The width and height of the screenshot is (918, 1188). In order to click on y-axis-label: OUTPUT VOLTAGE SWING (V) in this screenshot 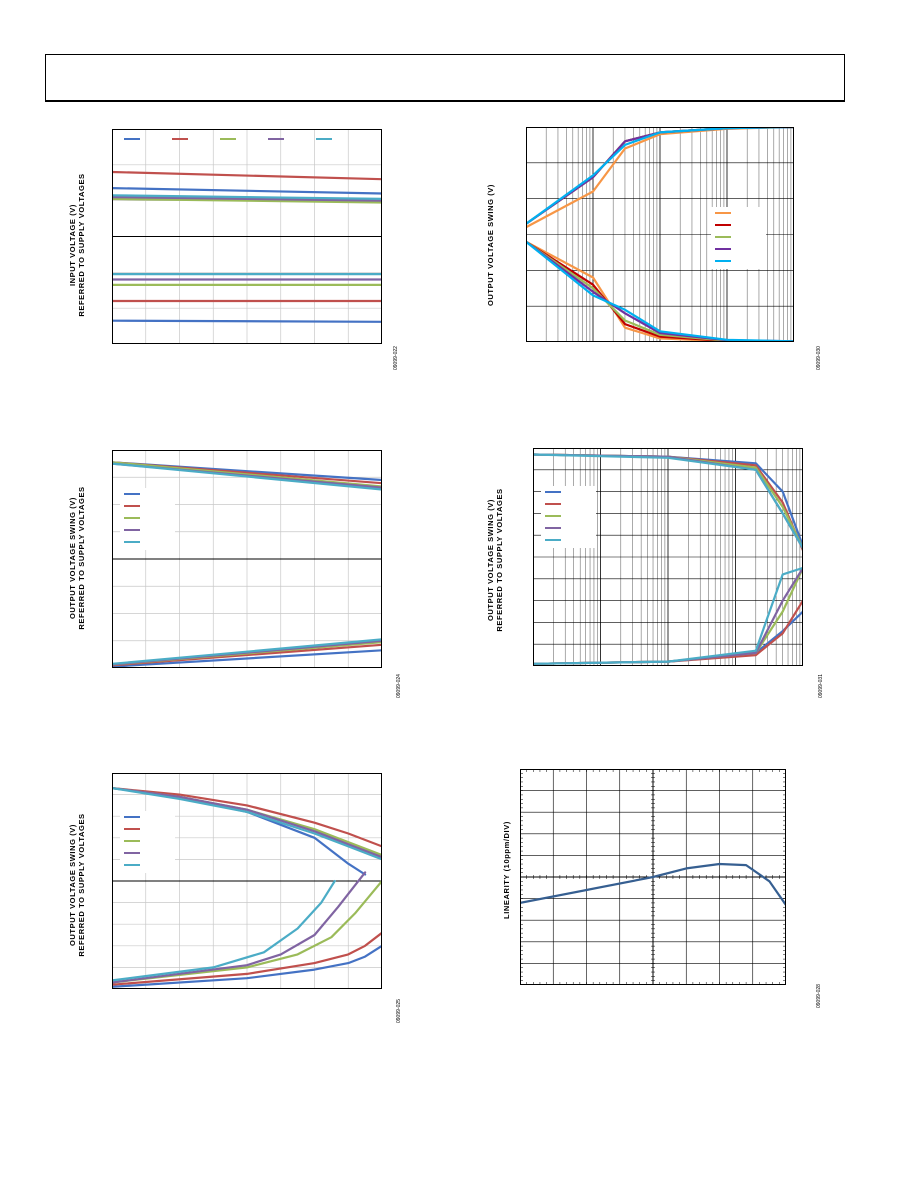, I will do `click(490, 245)`.